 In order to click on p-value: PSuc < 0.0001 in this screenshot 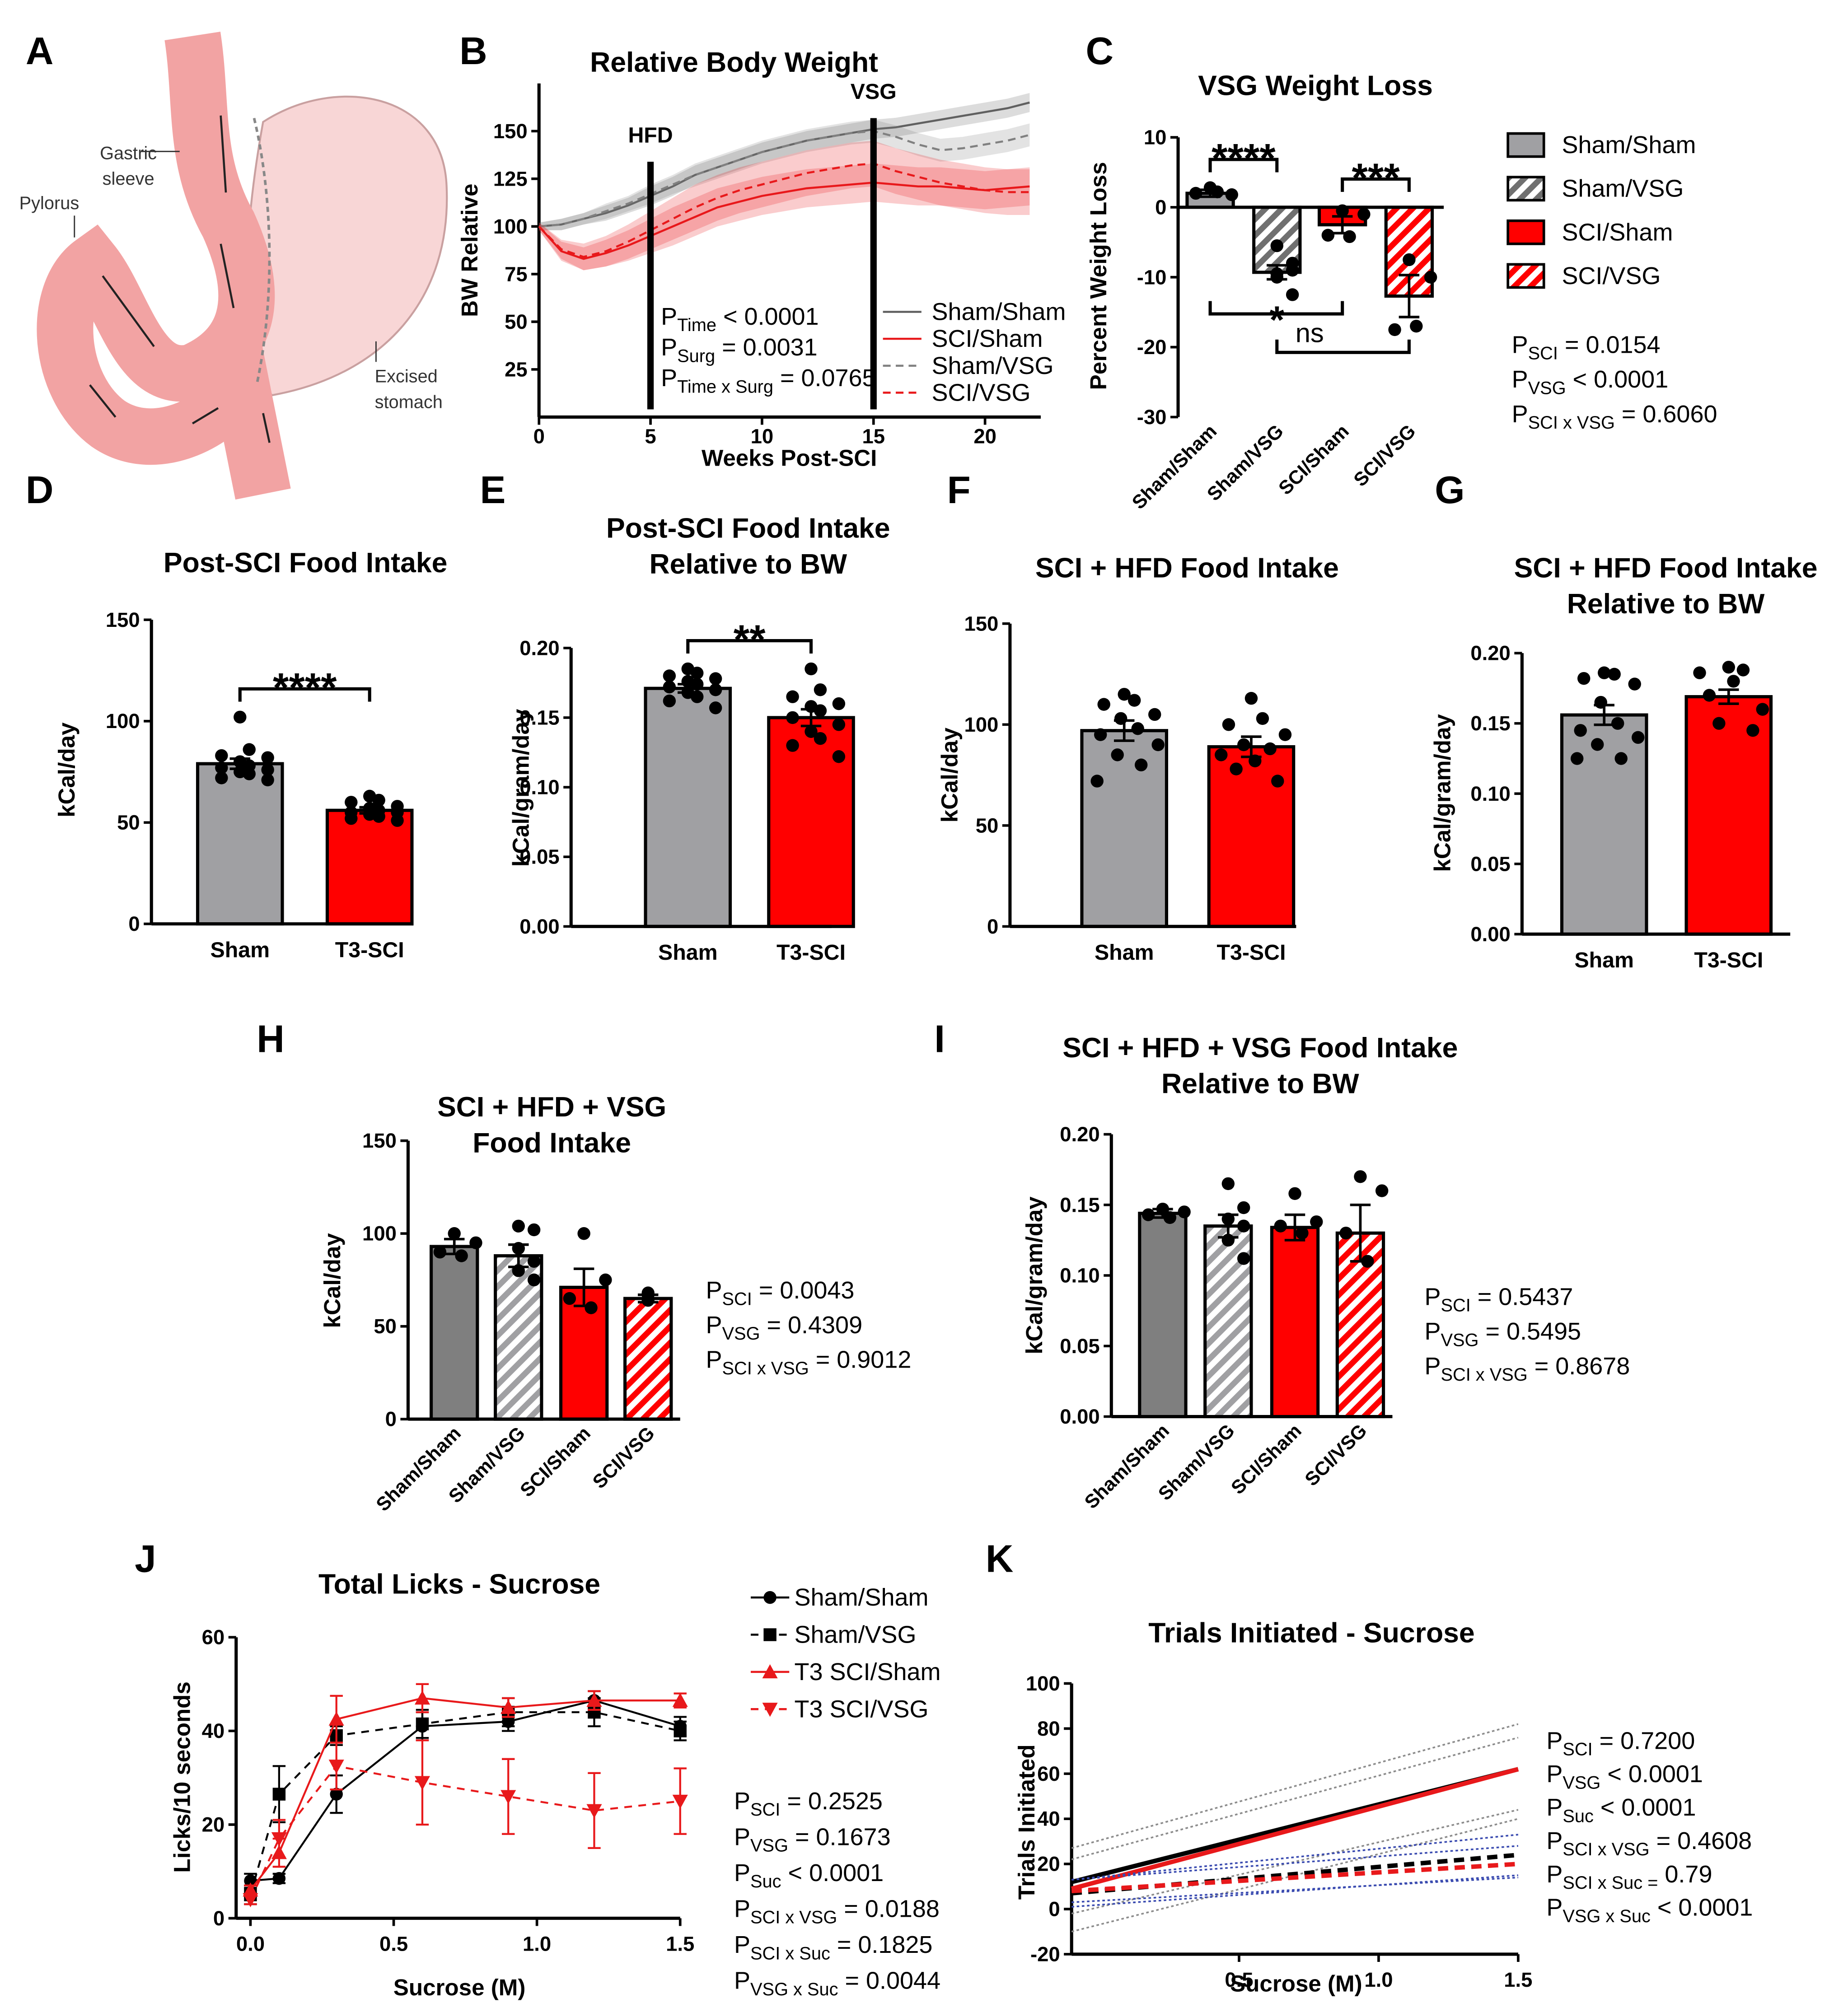, I will do `click(1621, 1810)`.